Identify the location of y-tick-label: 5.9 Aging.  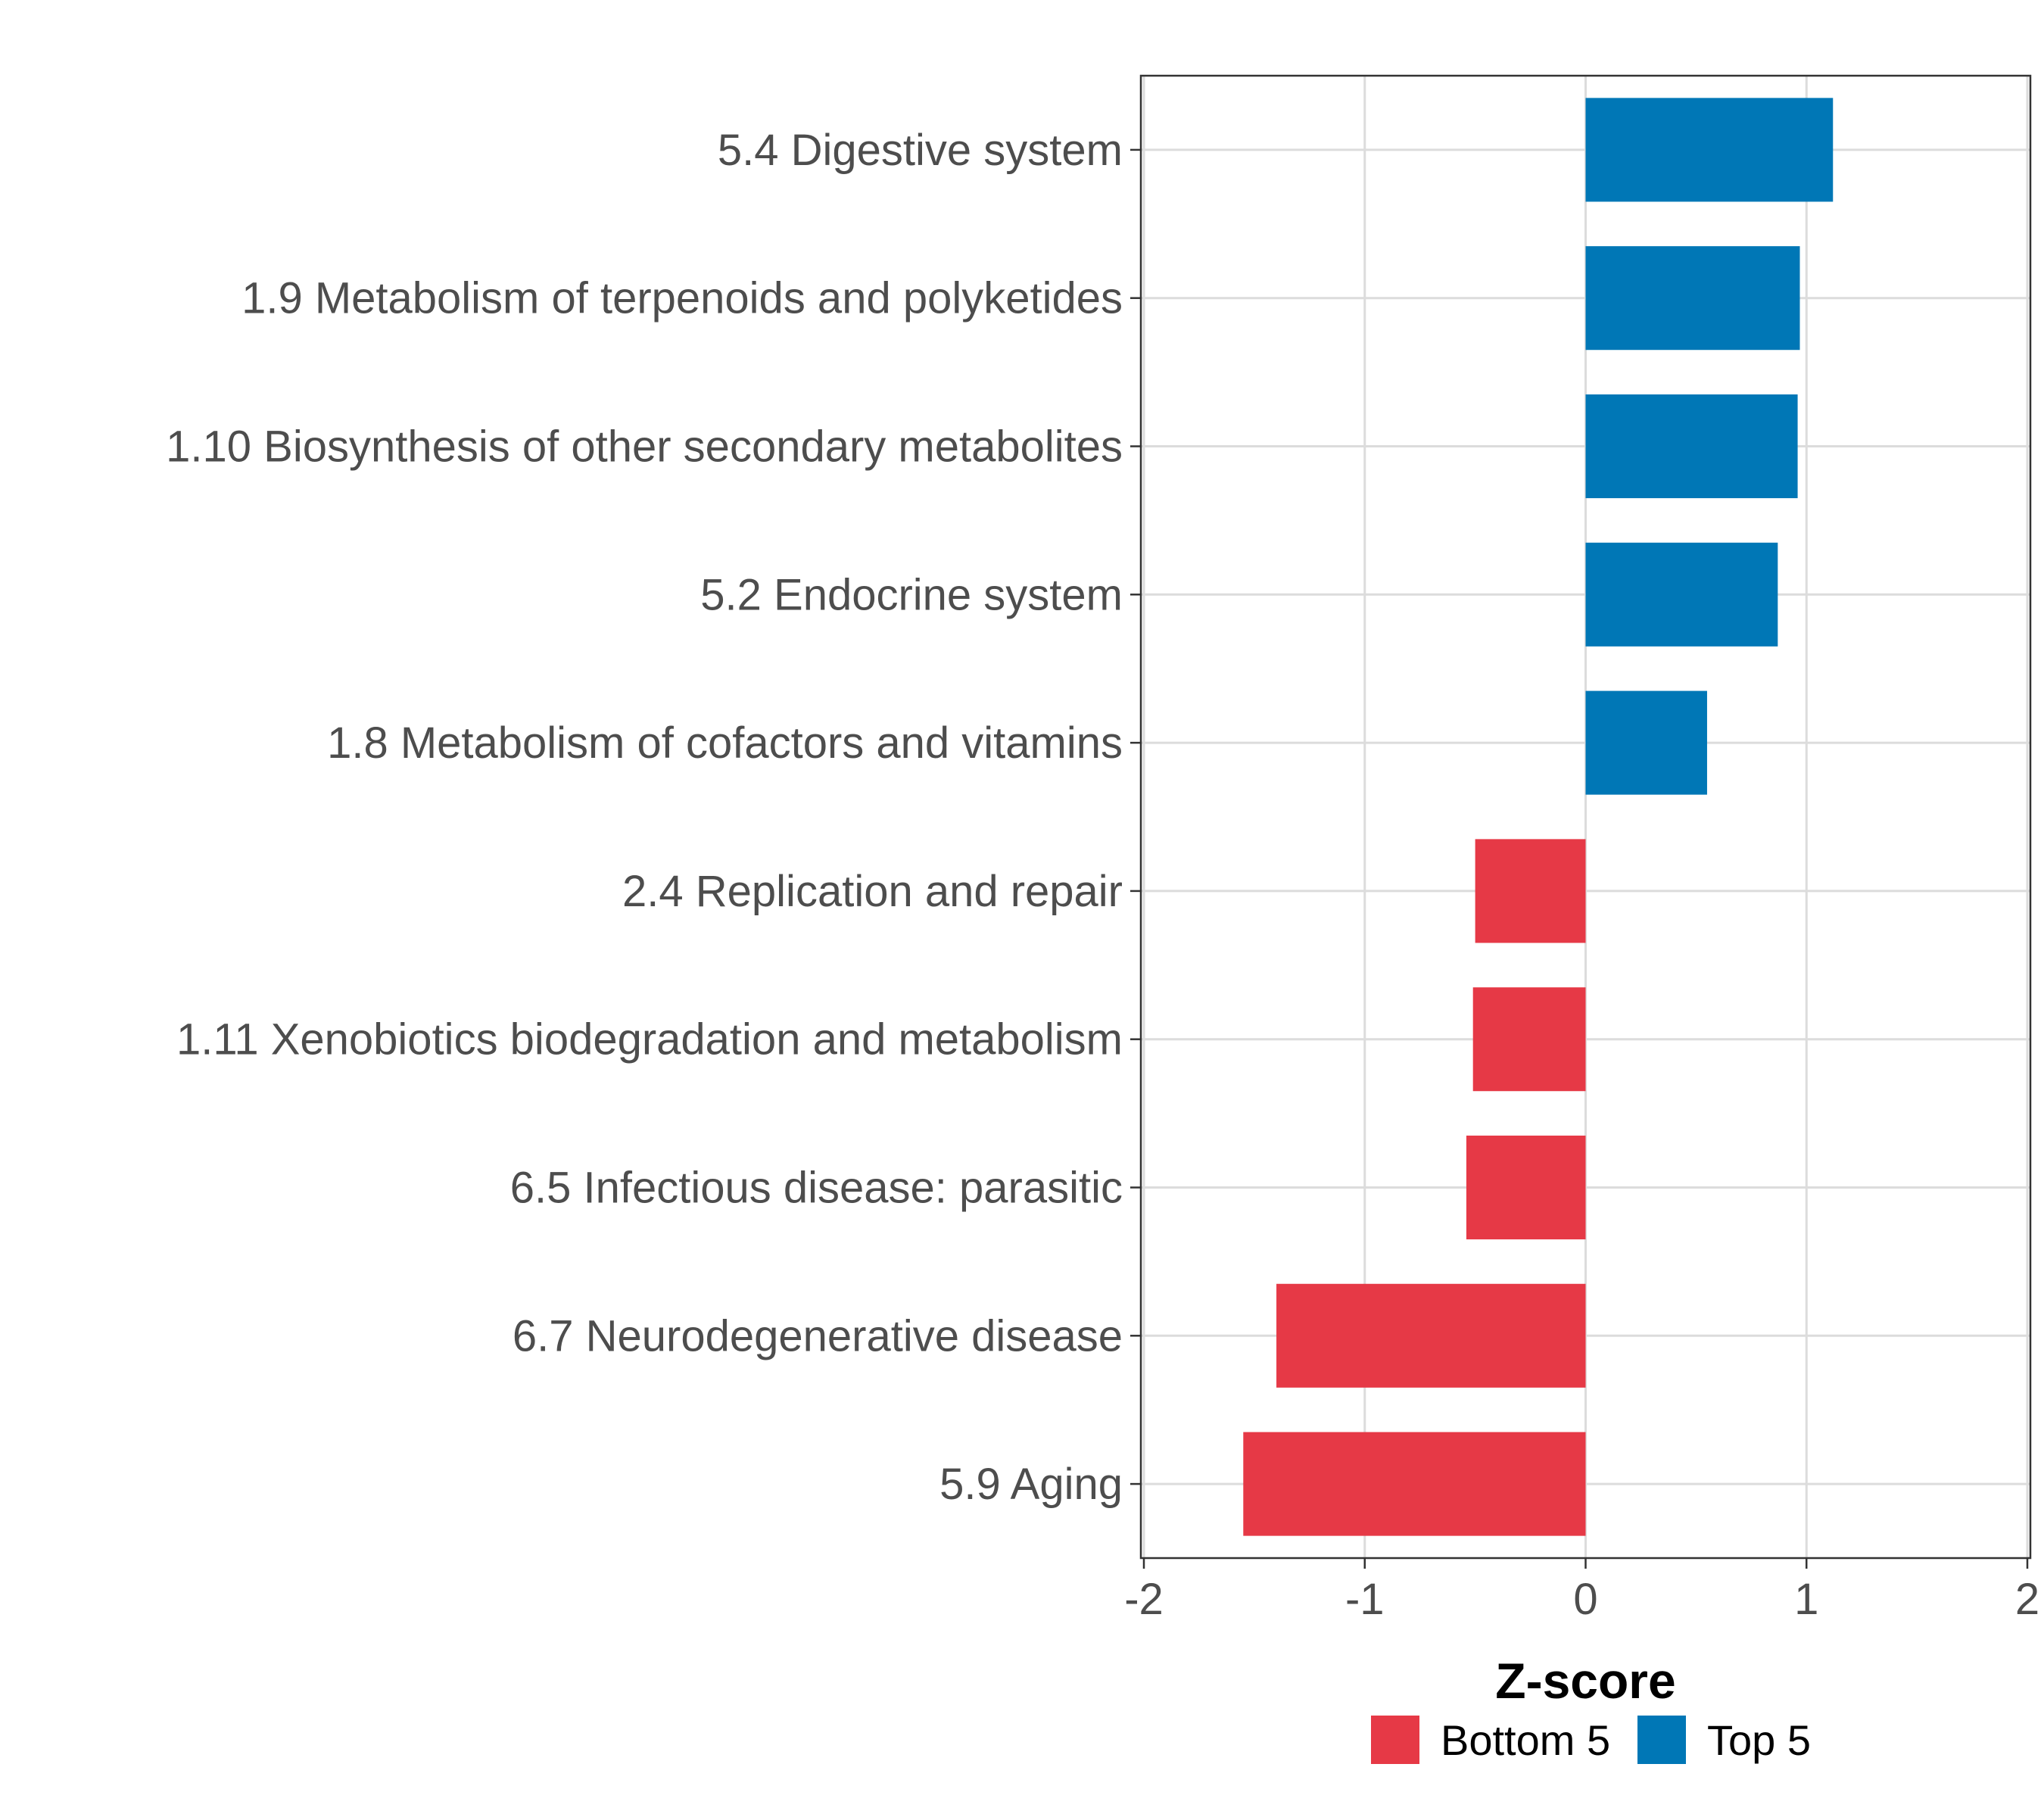
(1031, 1484).